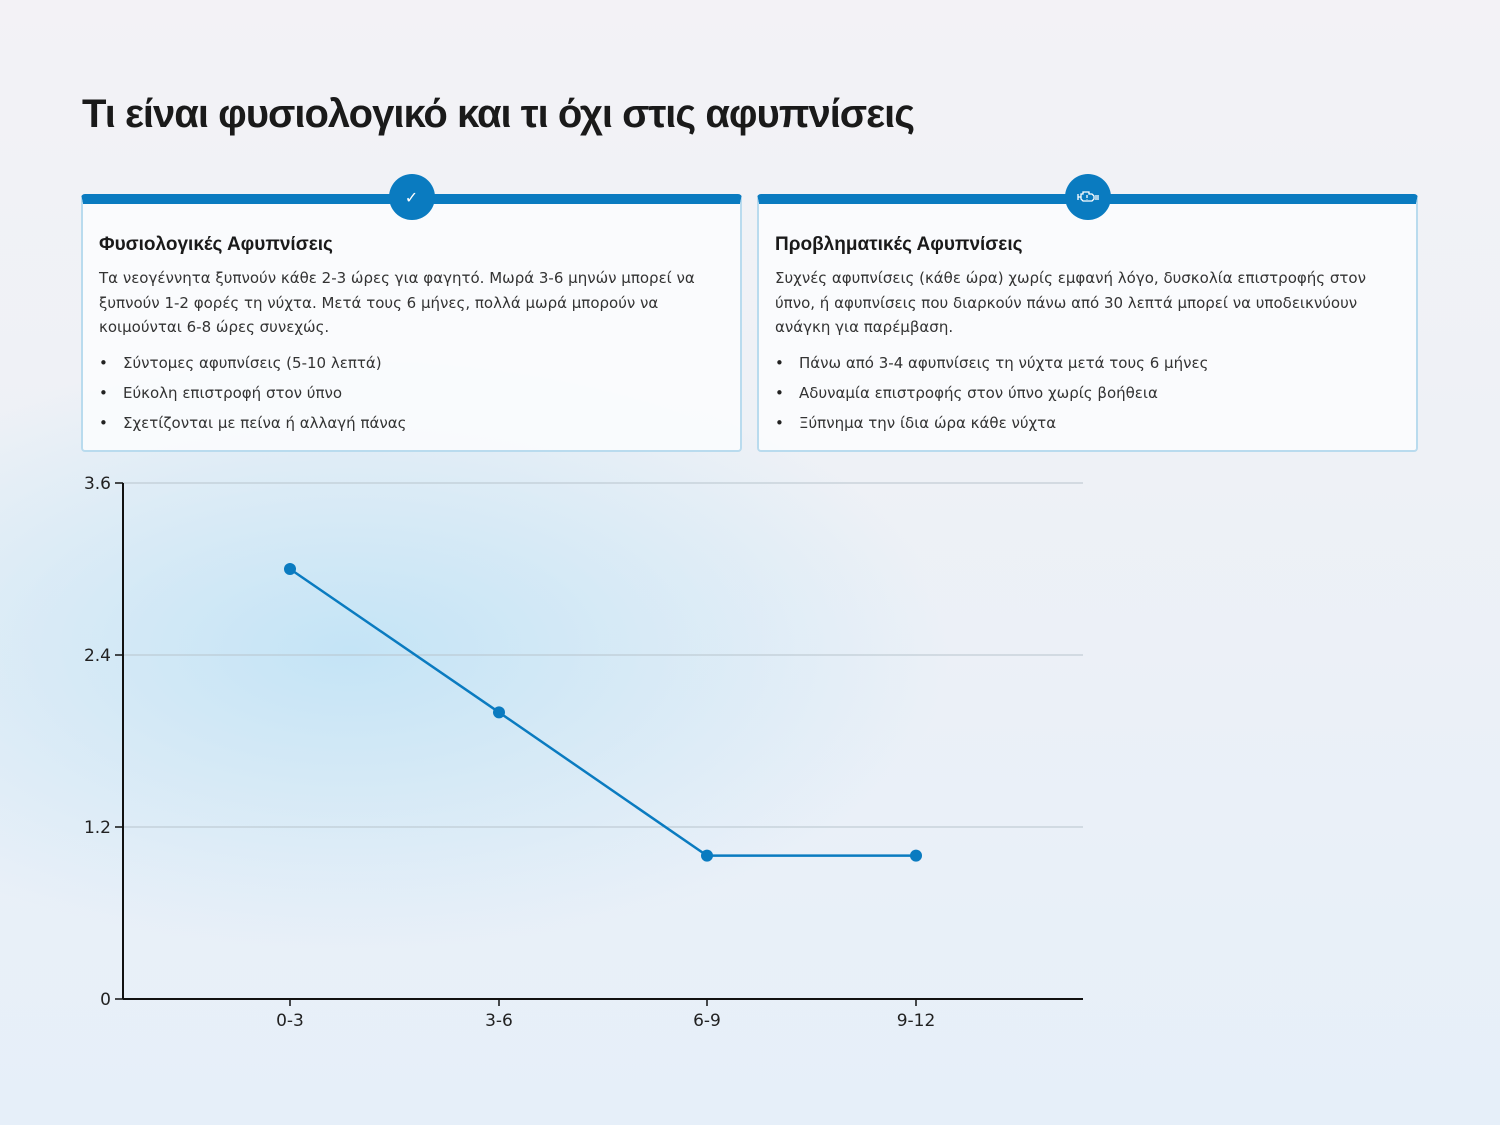 This screenshot has height=1125, width=1500. What do you see at coordinates (899, 244) in the screenshot?
I see `card-title: Προβληματικές Αφυπνίσεις` at bounding box center [899, 244].